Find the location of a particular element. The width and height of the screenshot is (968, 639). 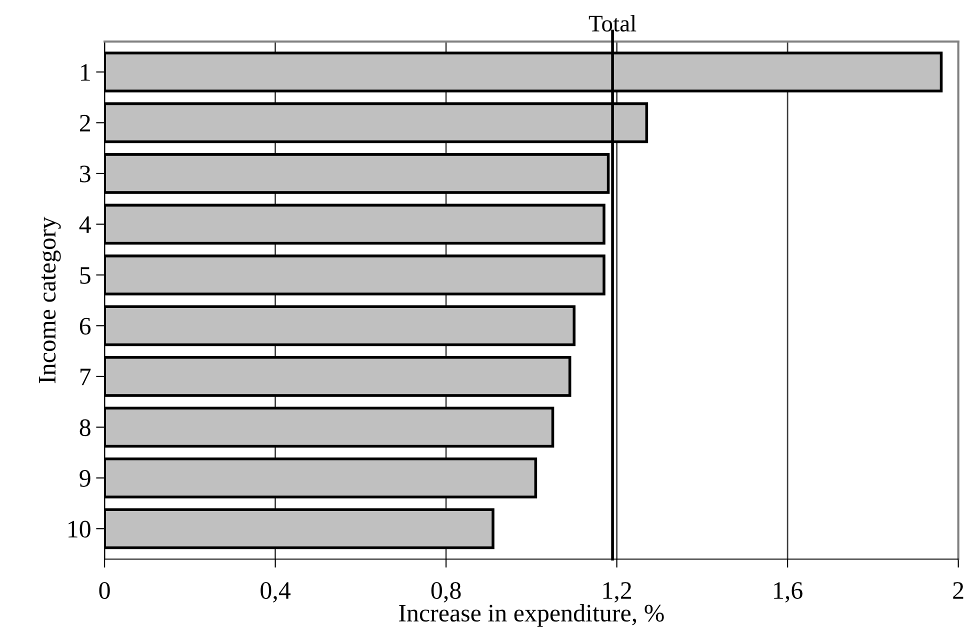

y-tick-label: 3 is located at coordinates (85, 174).